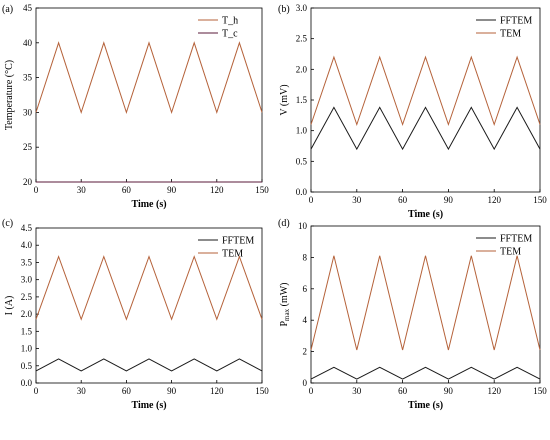 The width and height of the screenshot is (550, 440). I want to click on series-line-t-h, so click(149, 78).